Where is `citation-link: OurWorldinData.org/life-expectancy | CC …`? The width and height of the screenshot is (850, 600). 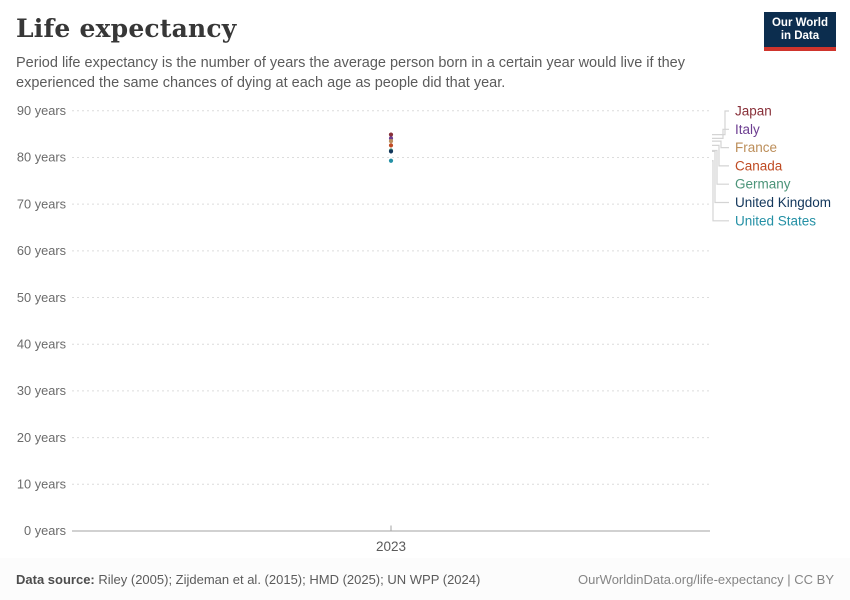
citation-link: OurWorldinData.org/life-expectancy | CC … is located at coordinates (705, 579).